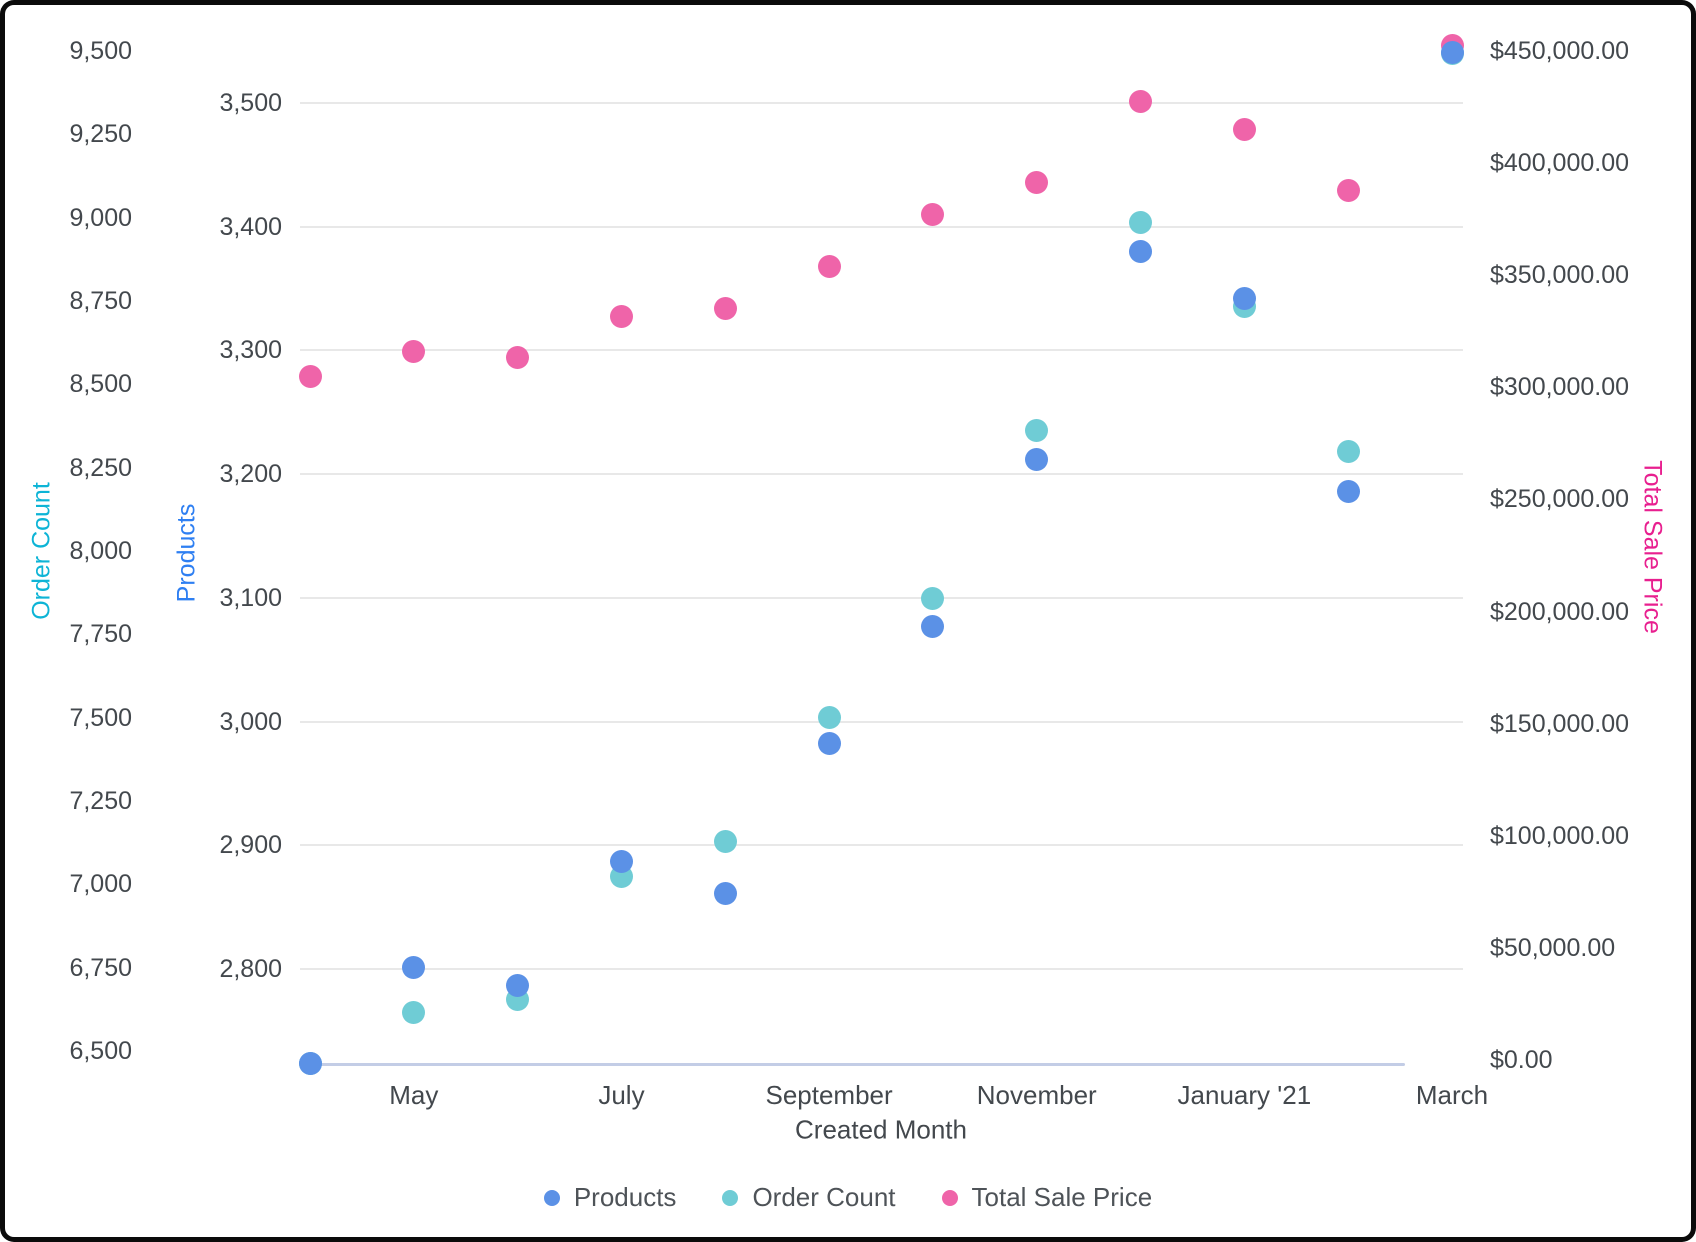 The width and height of the screenshot is (1696, 1242). Describe the element at coordinates (621, 1095) in the screenshot. I see `x-tick-month: July` at that location.